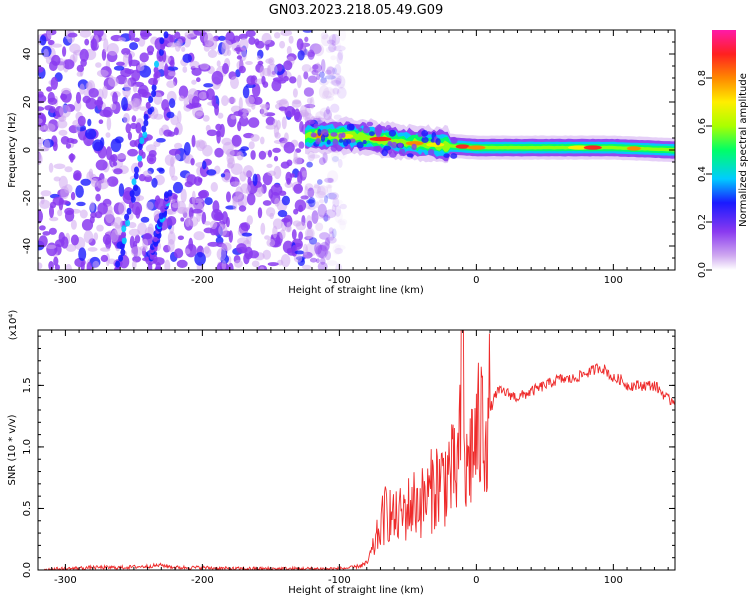 This screenshot has width=750, height=600. I want to click on colorbar-tick-label: 0.4, so click(702, 174).